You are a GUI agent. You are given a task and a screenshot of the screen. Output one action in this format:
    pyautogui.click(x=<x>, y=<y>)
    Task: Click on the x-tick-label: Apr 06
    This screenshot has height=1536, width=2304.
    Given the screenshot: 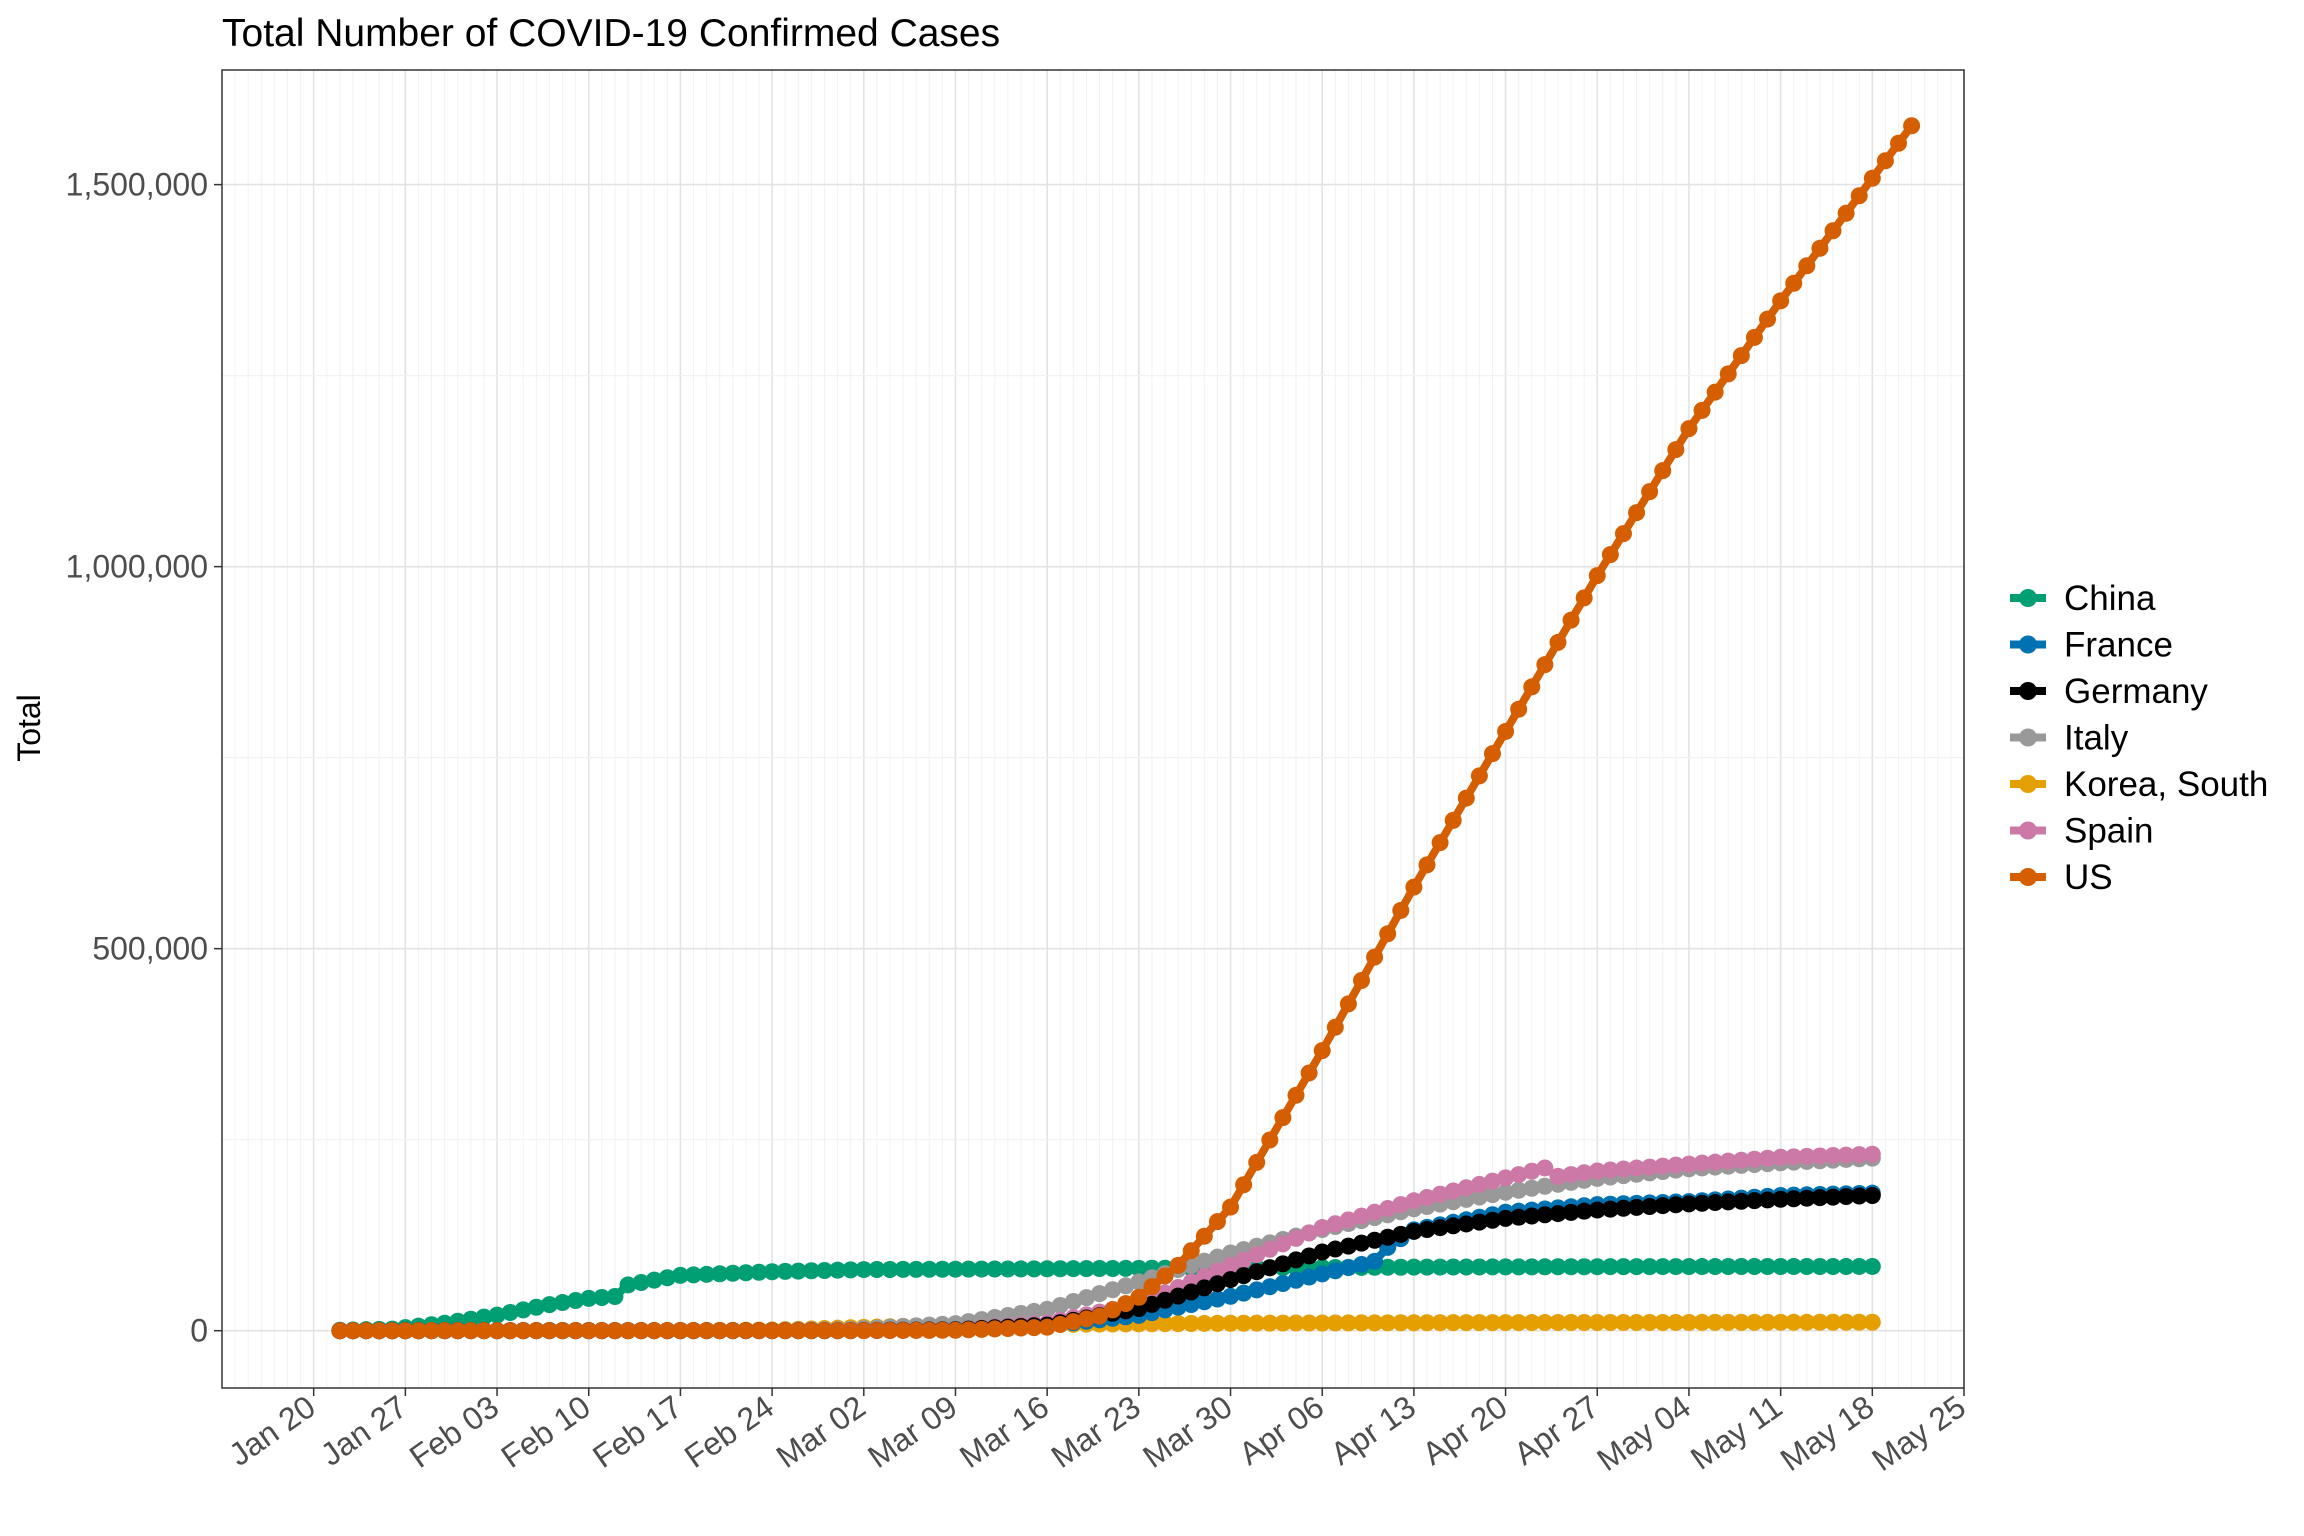 What is the action you would take?
    pyautogui.click(x=1281, y=1430)
    